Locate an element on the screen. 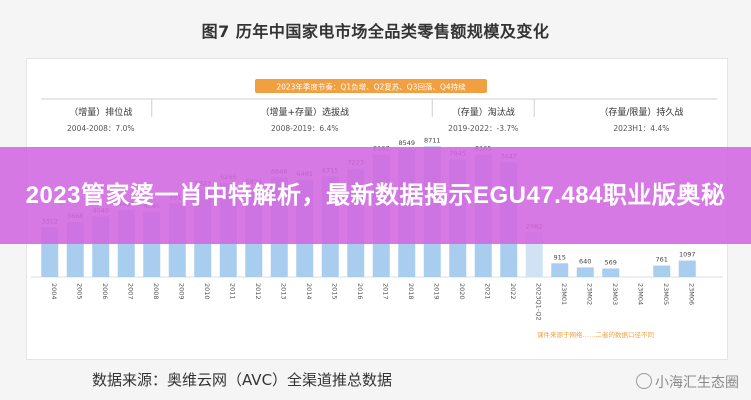 This screenshot has width=751, height=400. x-tick-label: 2005 is located at coordinates (79, 291).